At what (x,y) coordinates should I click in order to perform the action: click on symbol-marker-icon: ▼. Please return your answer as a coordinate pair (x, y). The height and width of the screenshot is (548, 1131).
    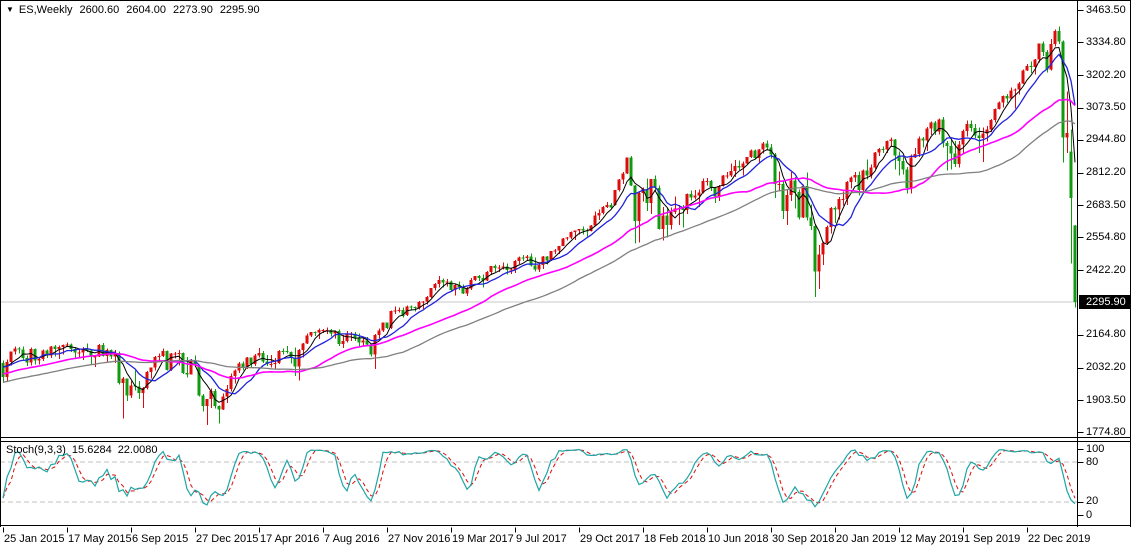
    Looking at the image, I should click on (10, 9).